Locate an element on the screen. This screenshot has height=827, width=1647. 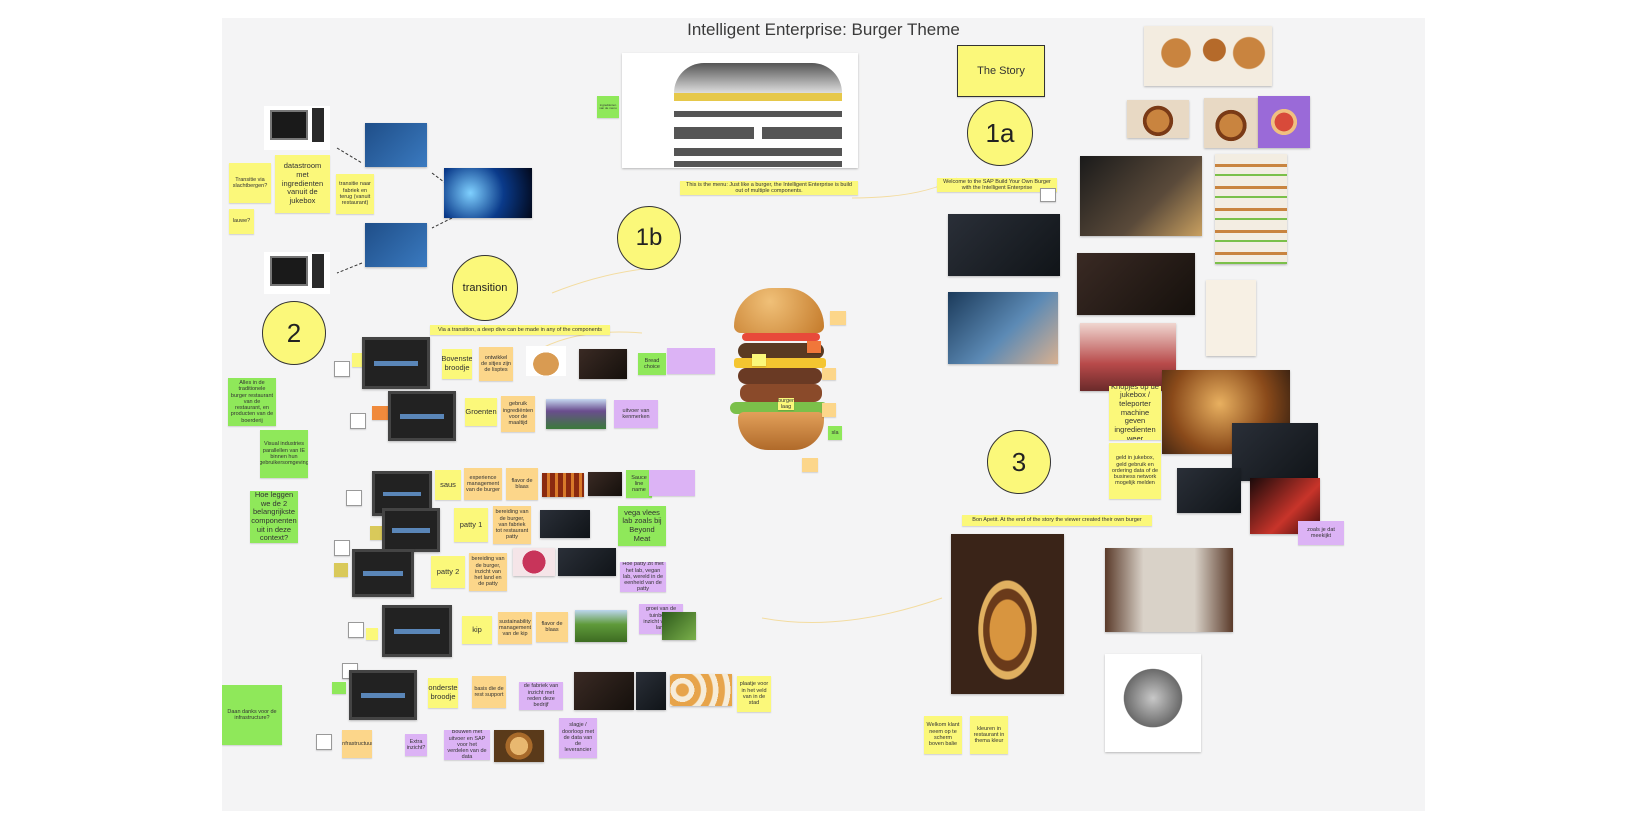
thumb-row5 is located at coordinates (342, 548).